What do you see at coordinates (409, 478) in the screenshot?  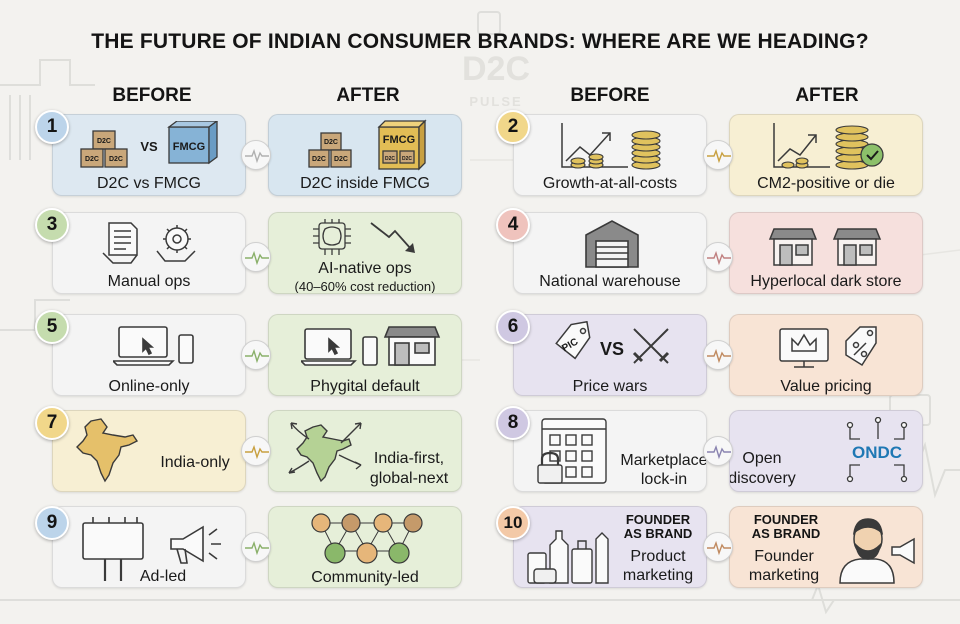 I see `item-7-after-label-line2: global-next` at bounding box center [409, 478].